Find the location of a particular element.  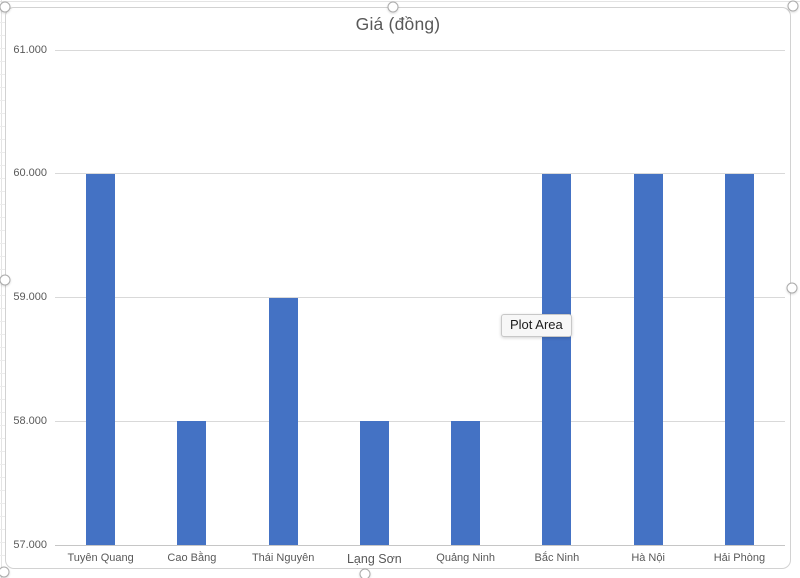

resize-handle-top-left is located at coordinates (5, 7).